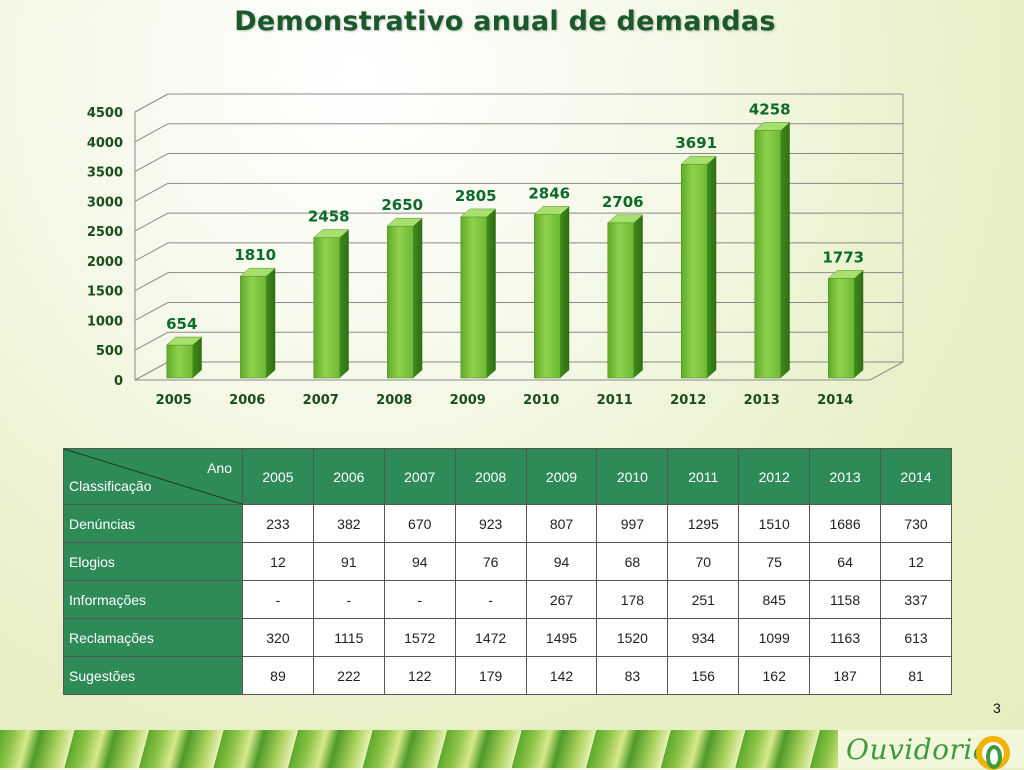 This screenshot has width=1024, height=770. I want to click on row-label: Elogios, so click(153, 561).